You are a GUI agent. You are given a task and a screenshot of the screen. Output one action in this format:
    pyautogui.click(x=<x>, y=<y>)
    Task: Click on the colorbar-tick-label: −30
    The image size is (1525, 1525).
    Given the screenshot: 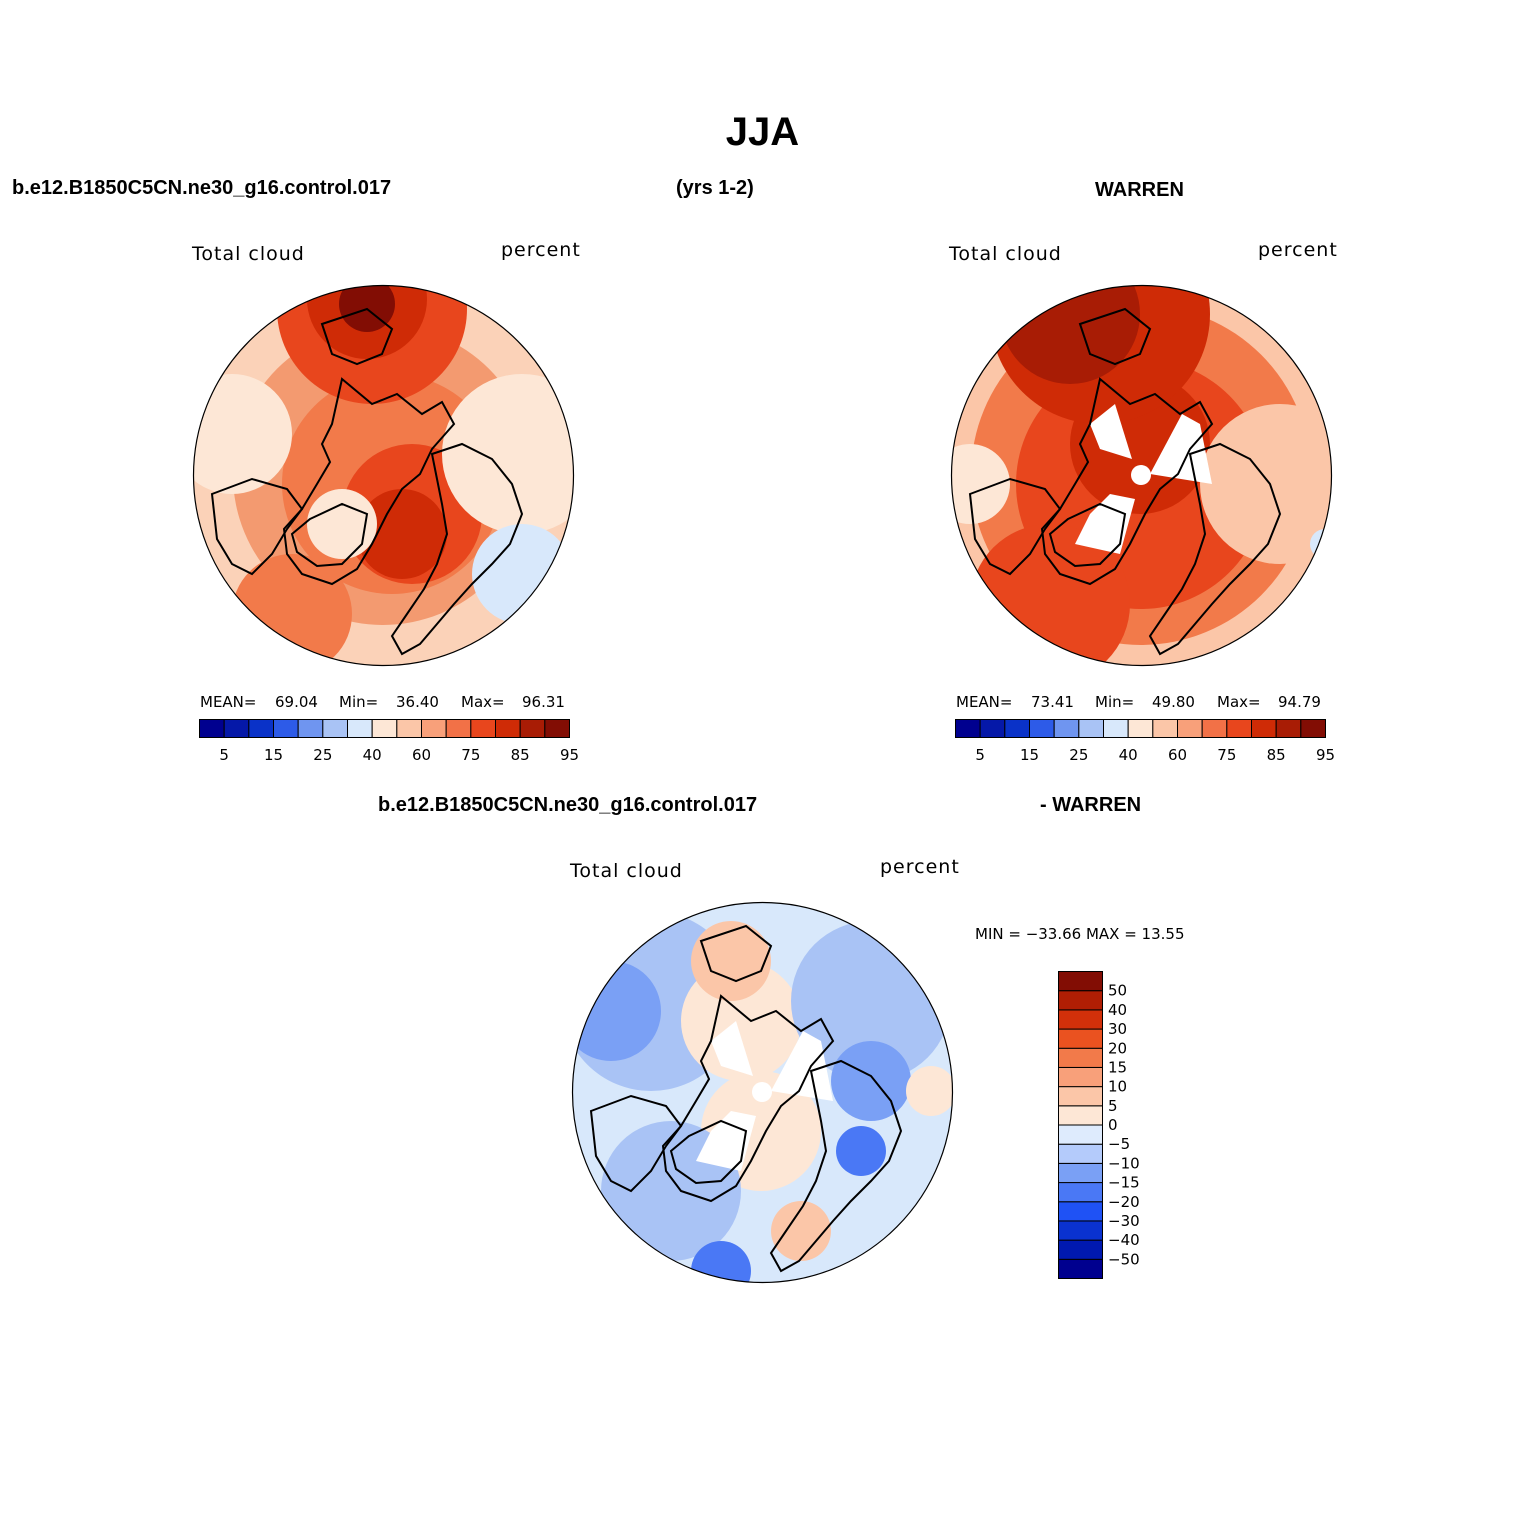 What is the action you would take?
    pyautogui.click(x=1124, y=1221)
    